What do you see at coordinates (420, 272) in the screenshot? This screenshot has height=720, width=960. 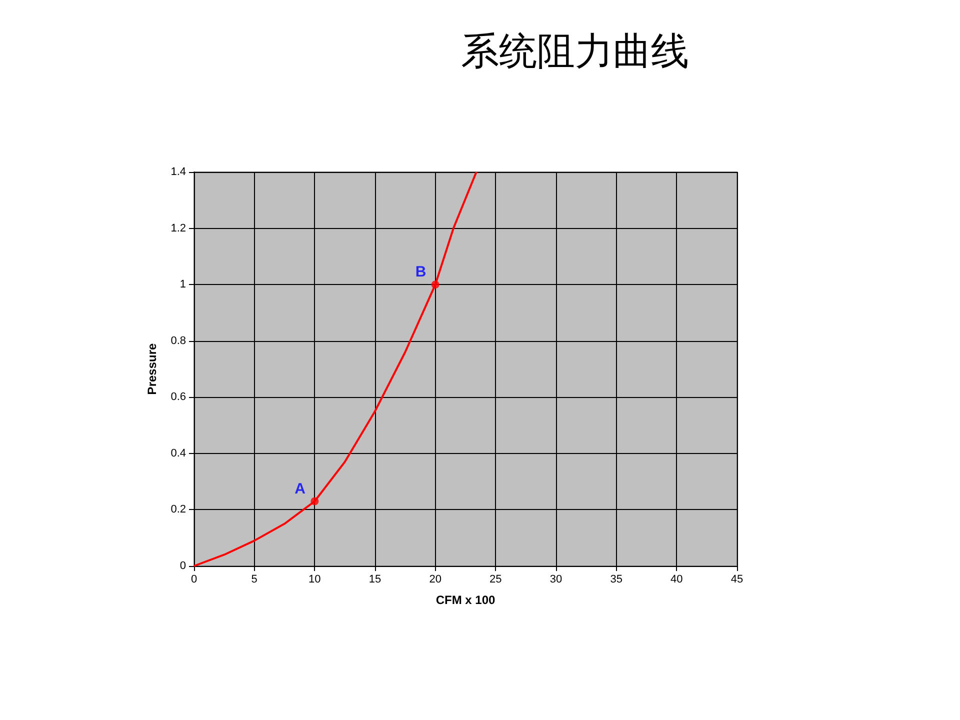 I see `annotation: B` at bounding box center [420, 272].